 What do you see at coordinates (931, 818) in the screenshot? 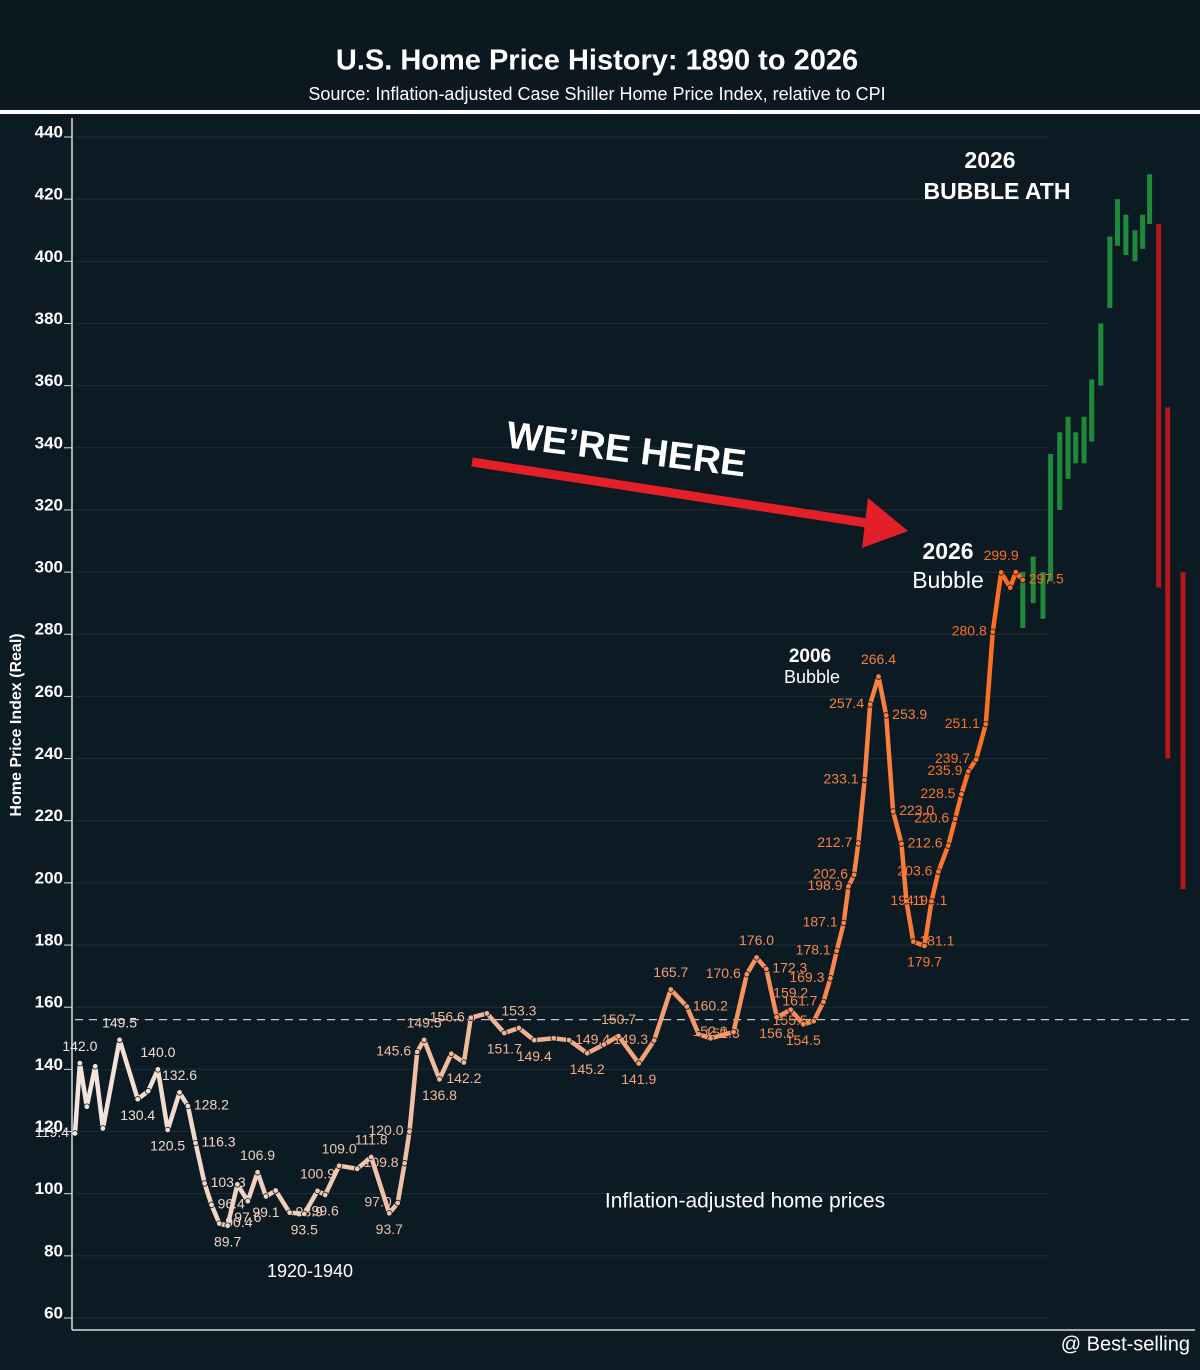
I see `value-label: 220.6` at bounding box center [931, 818].